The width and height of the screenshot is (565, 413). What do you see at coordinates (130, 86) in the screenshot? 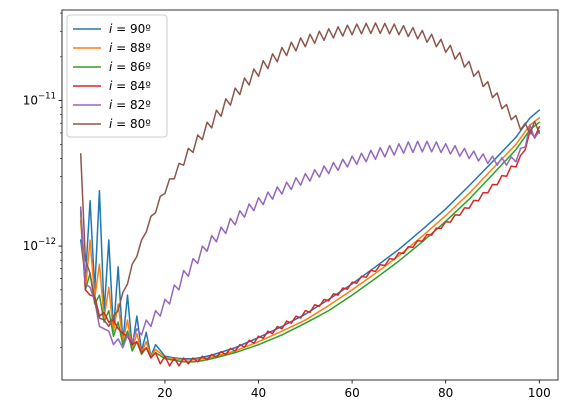
I see `legend-label-3: i = 84º` at bounding box center [130, 86].